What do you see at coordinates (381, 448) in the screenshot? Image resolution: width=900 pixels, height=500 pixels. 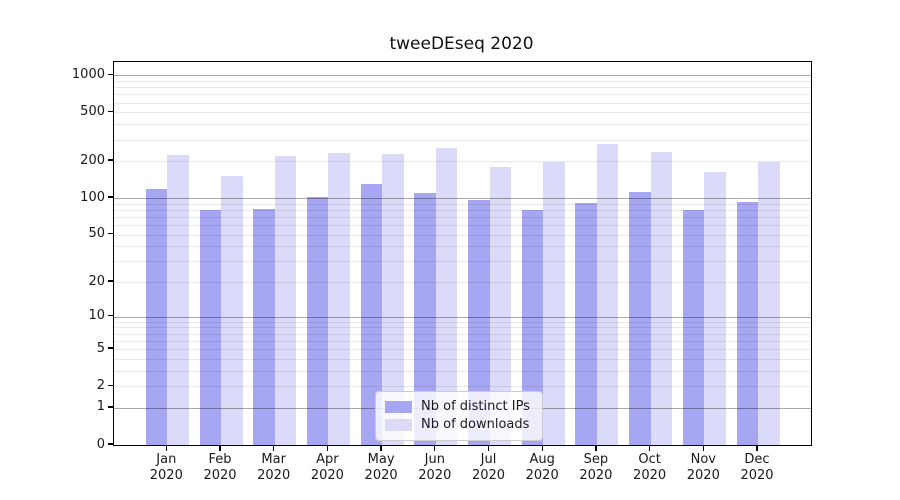 I see `x-tick-mark-may` at bounding box center [381, 448].